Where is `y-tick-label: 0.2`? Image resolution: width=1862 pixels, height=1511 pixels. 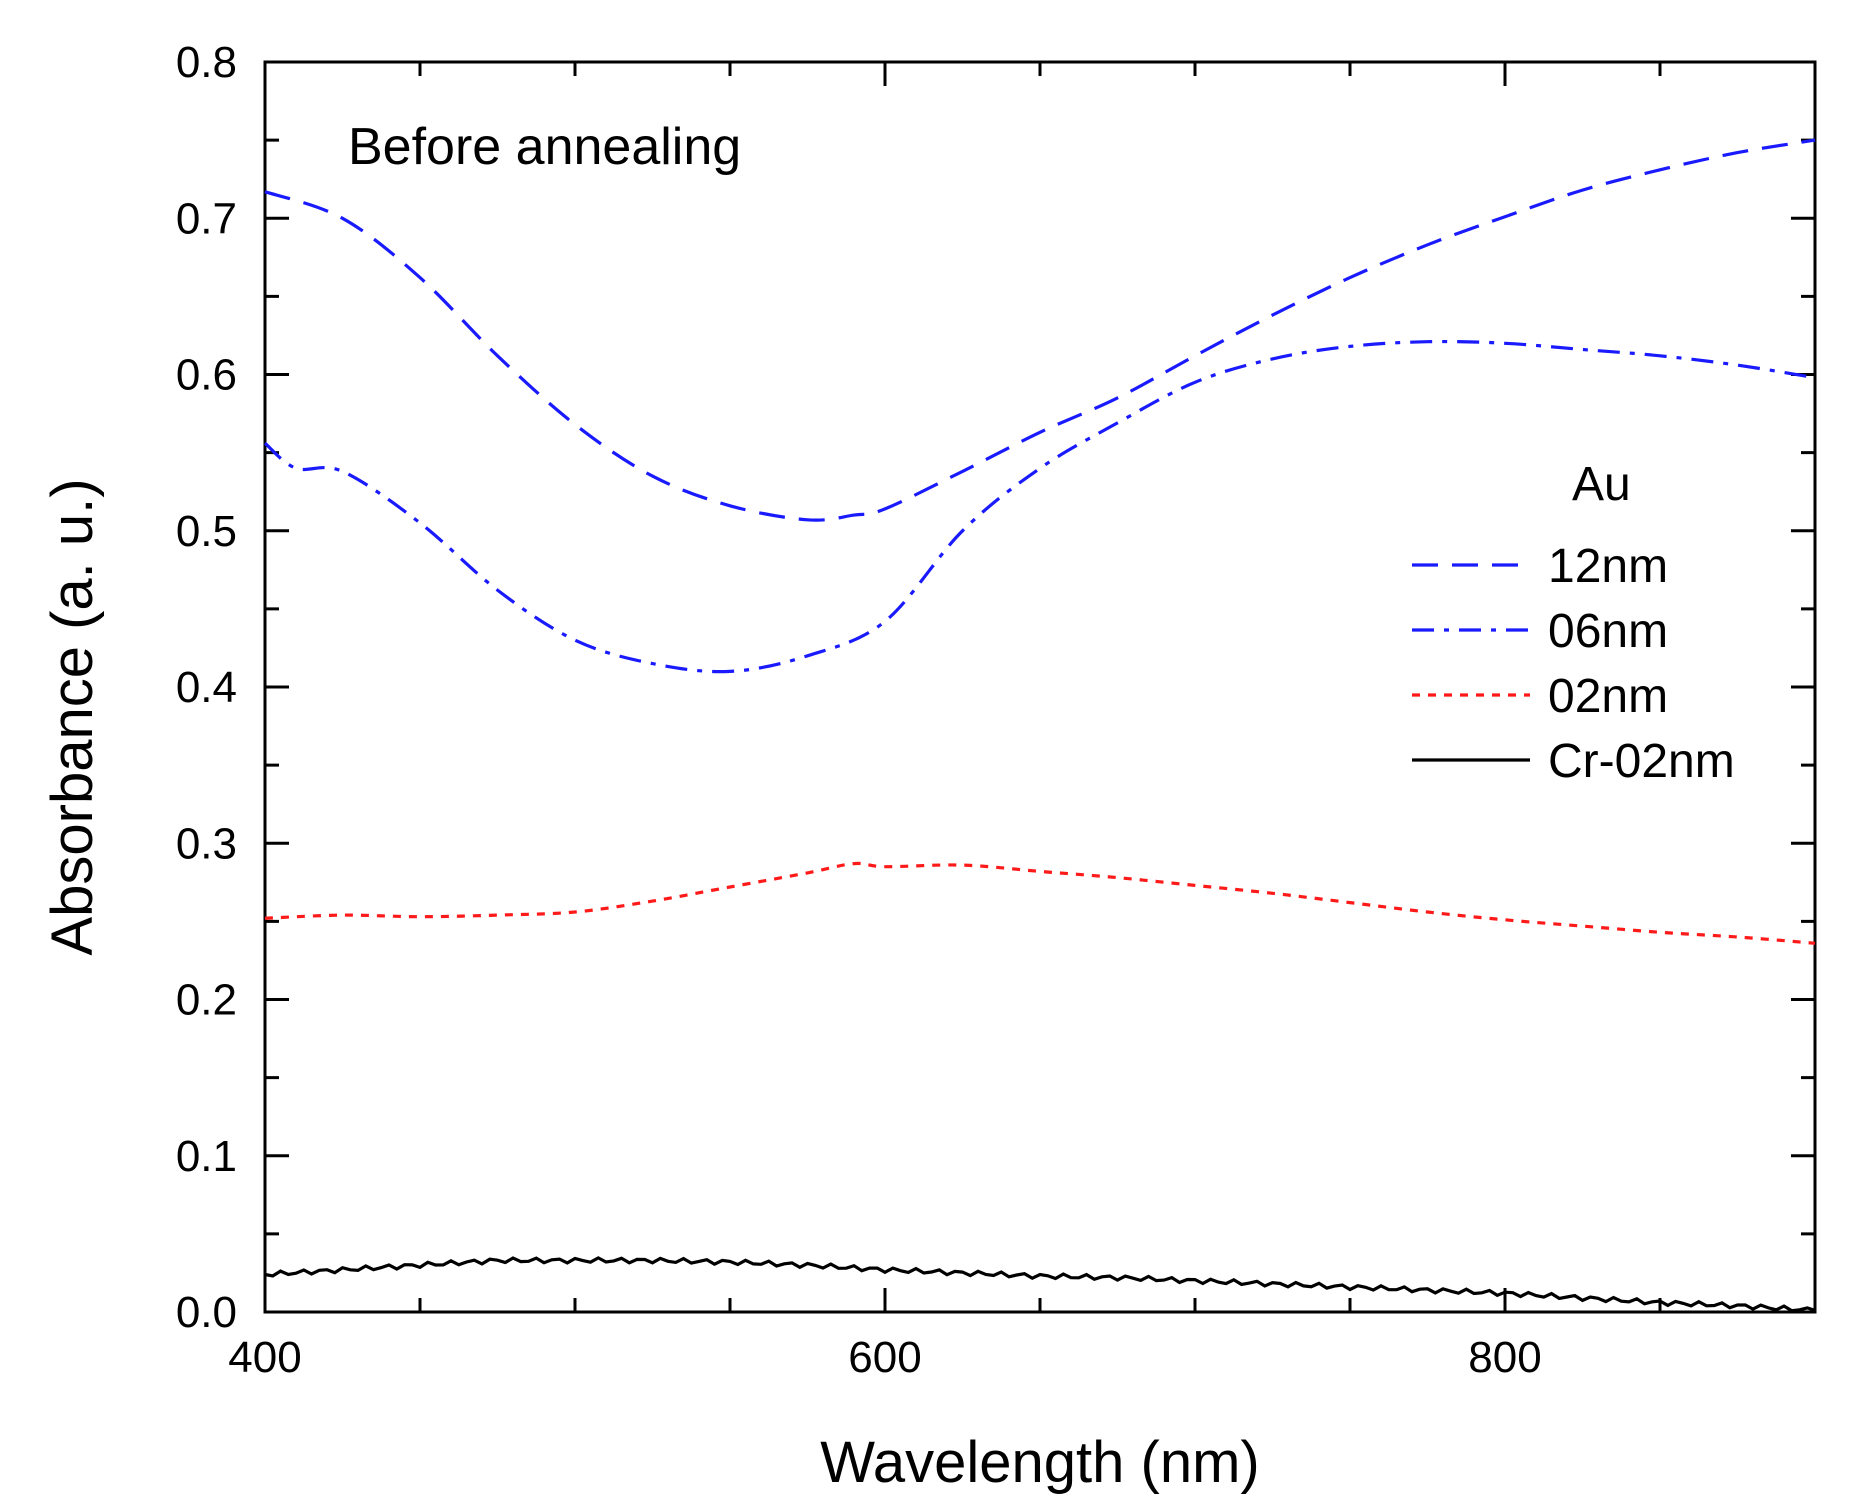 y-tick-label: 0.2 is located at coordinates (206, 1000).